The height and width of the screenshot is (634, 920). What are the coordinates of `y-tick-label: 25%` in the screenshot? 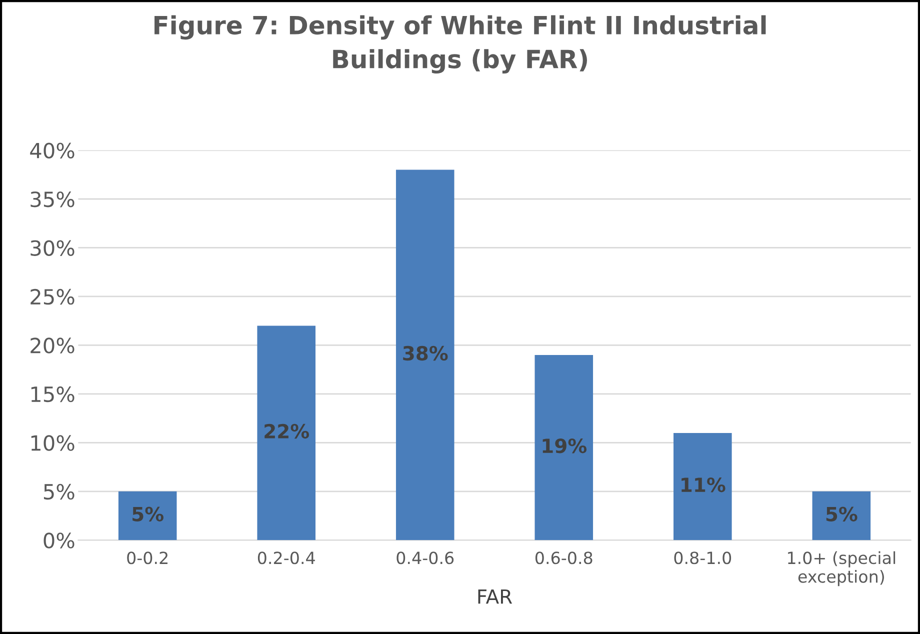 It's located at (52, 296).